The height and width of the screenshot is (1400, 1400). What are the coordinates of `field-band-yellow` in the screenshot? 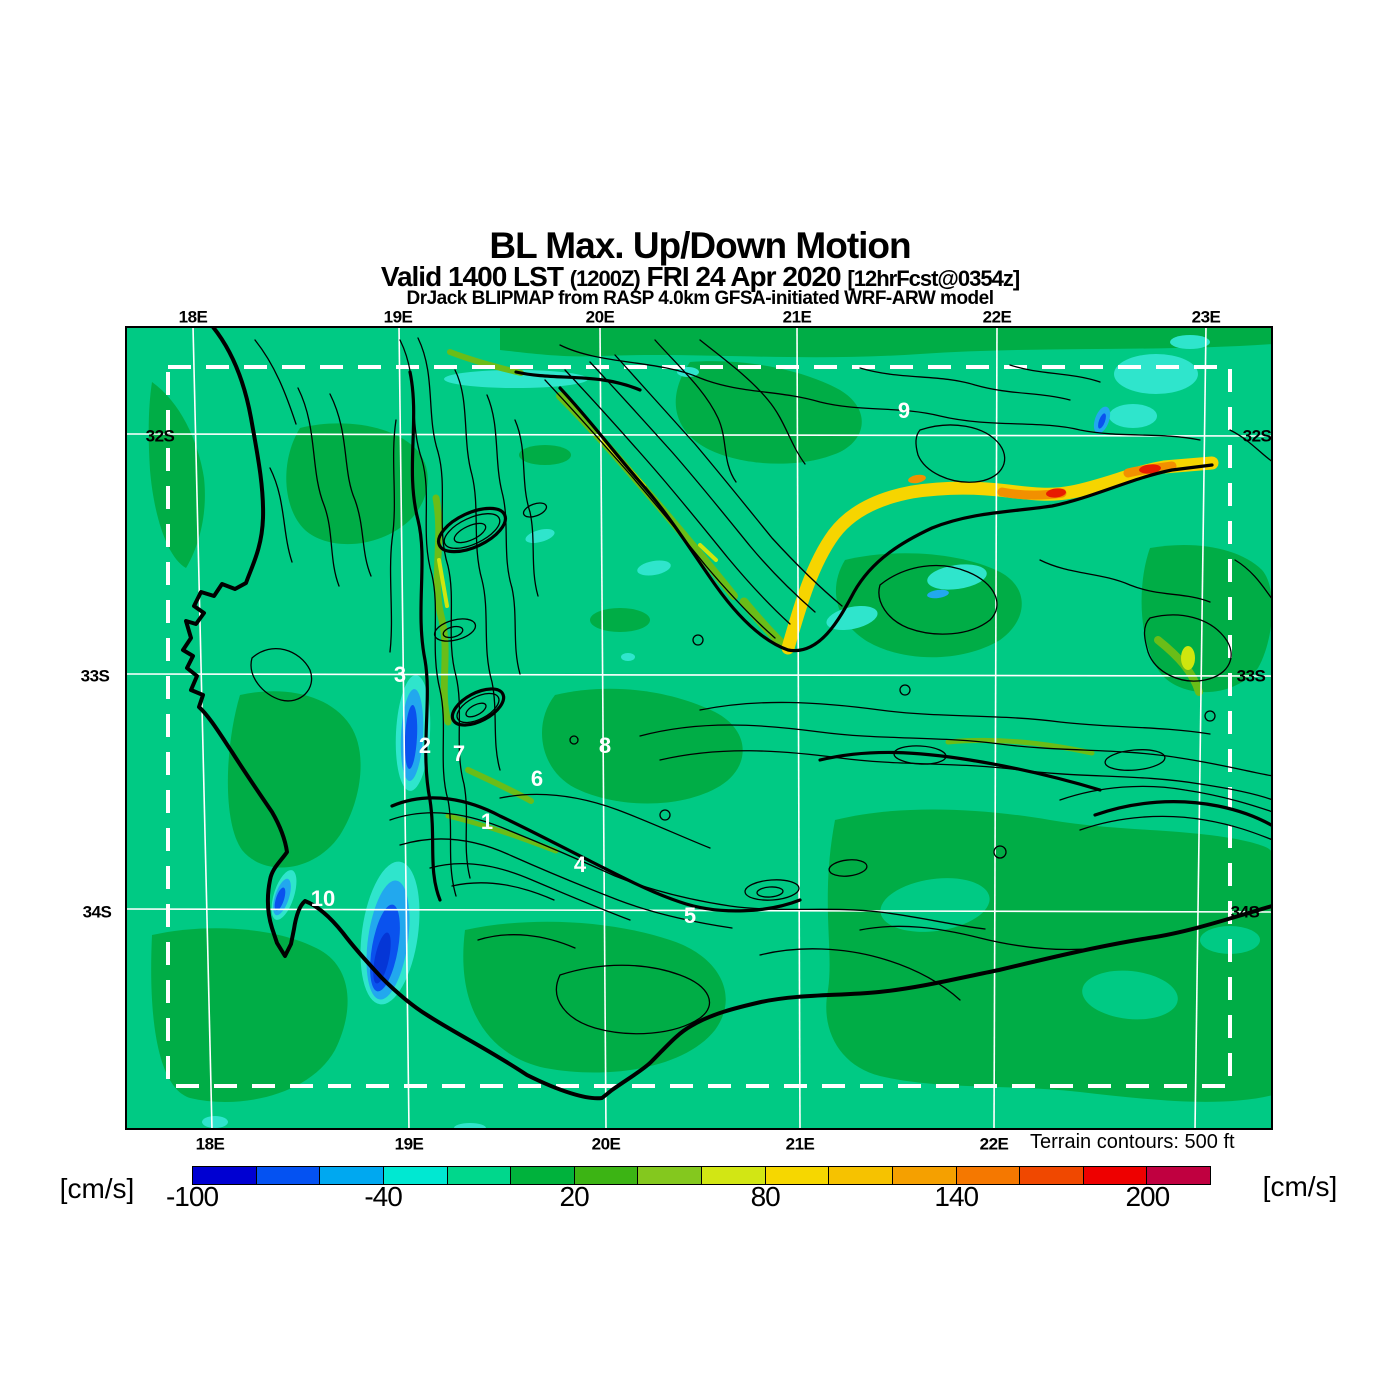 It's located at (1000, 555).